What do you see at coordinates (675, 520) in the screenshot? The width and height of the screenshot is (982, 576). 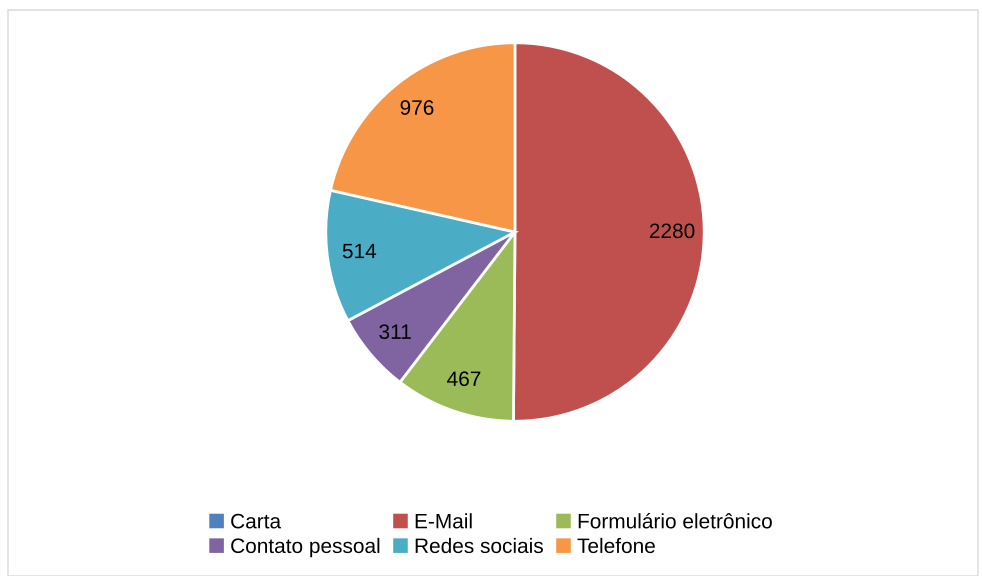 I see `legend-label: Formulário eletrônico` at bounding box center [675, 520].